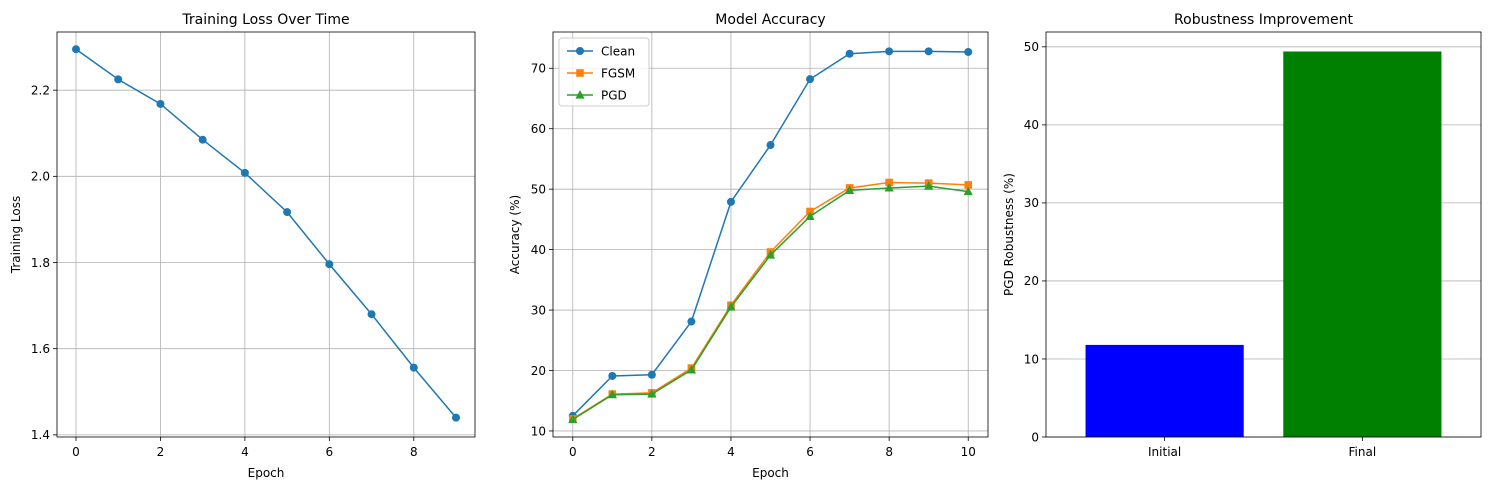 The image size is (1489, 490). I want to click on legend-label: FGSM, so click(618, 73).